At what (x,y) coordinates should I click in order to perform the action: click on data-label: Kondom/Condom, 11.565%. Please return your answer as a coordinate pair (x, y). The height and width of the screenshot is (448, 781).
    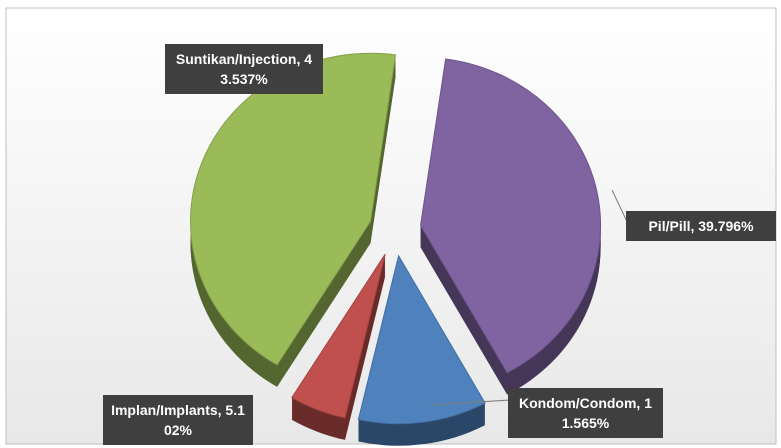
    Looking at the image, I should click on (585, 413).